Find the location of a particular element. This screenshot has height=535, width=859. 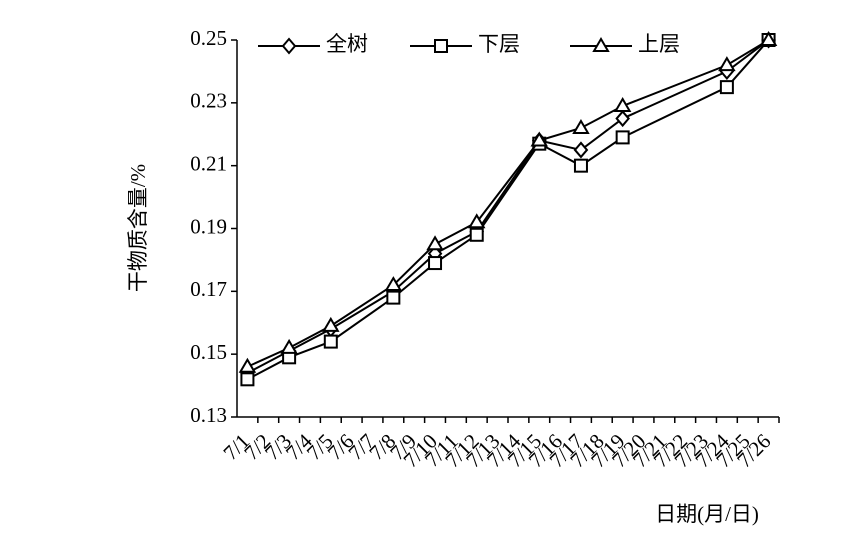

x-axis-label: 日期(月/日) is located at coordinates (707, 514).